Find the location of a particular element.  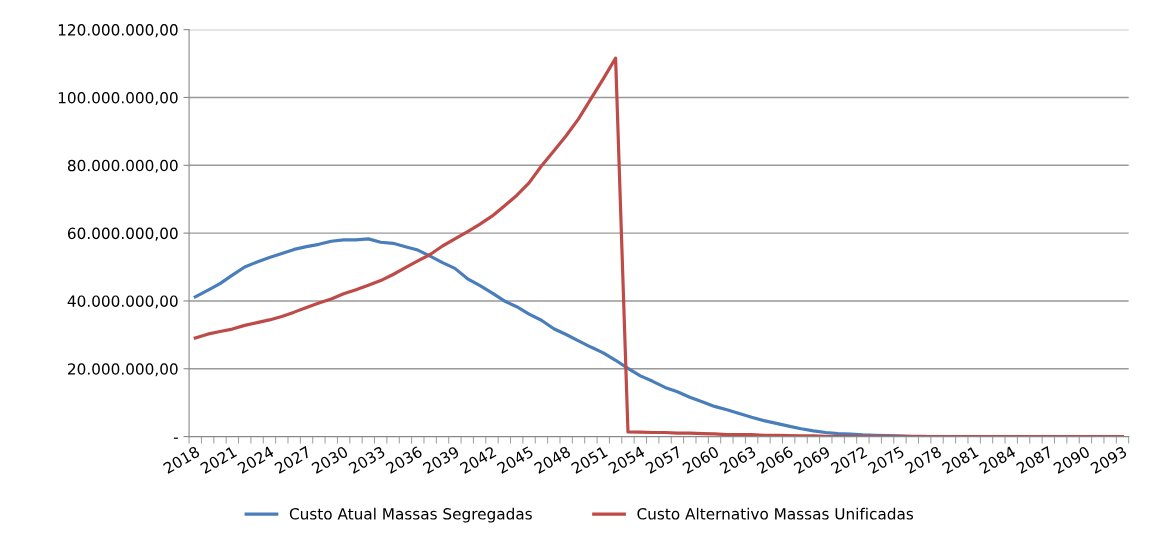

y-tick-label: 100.000.000,00 is located at coordinates (118, 98).